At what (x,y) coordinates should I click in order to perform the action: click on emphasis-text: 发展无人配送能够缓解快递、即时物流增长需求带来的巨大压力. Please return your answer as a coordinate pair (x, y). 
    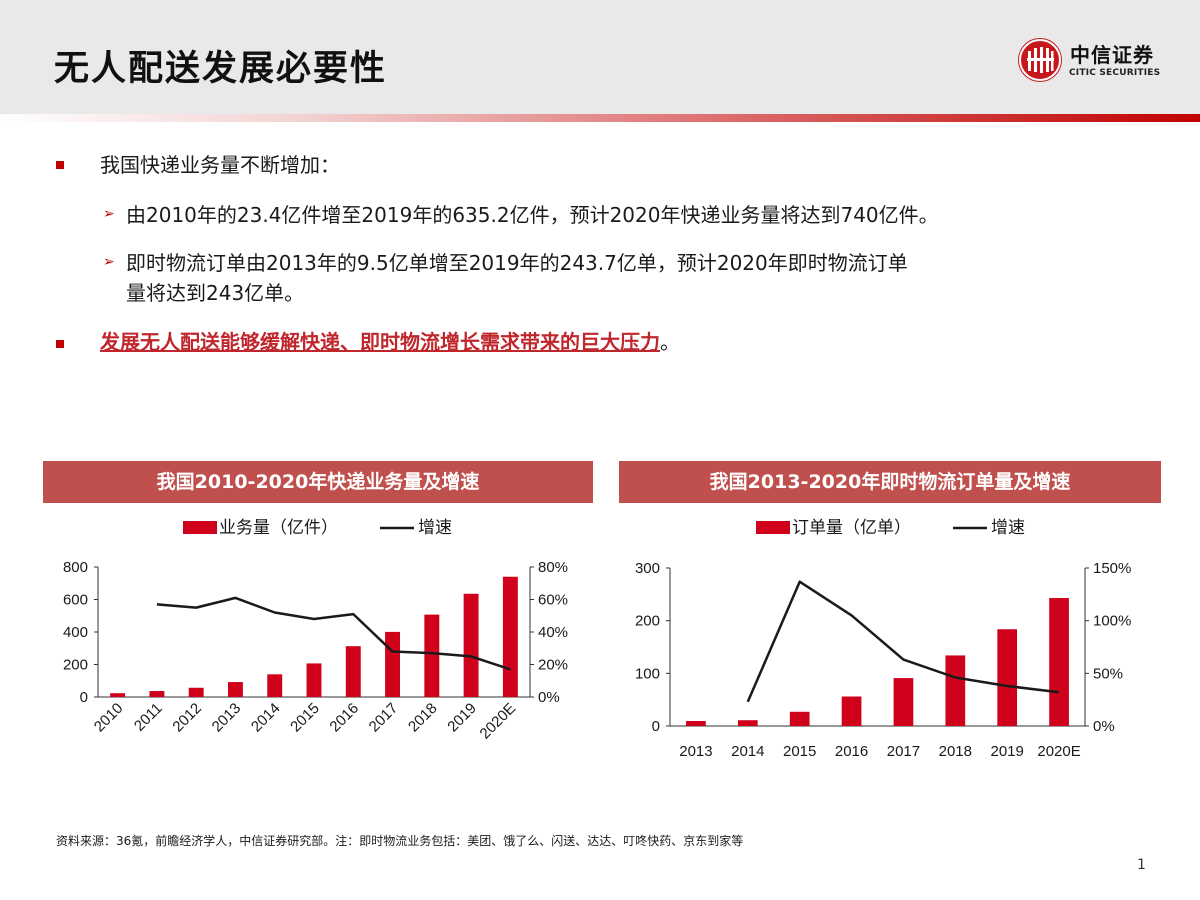
    Looking at the image, I should click on (380, 342).